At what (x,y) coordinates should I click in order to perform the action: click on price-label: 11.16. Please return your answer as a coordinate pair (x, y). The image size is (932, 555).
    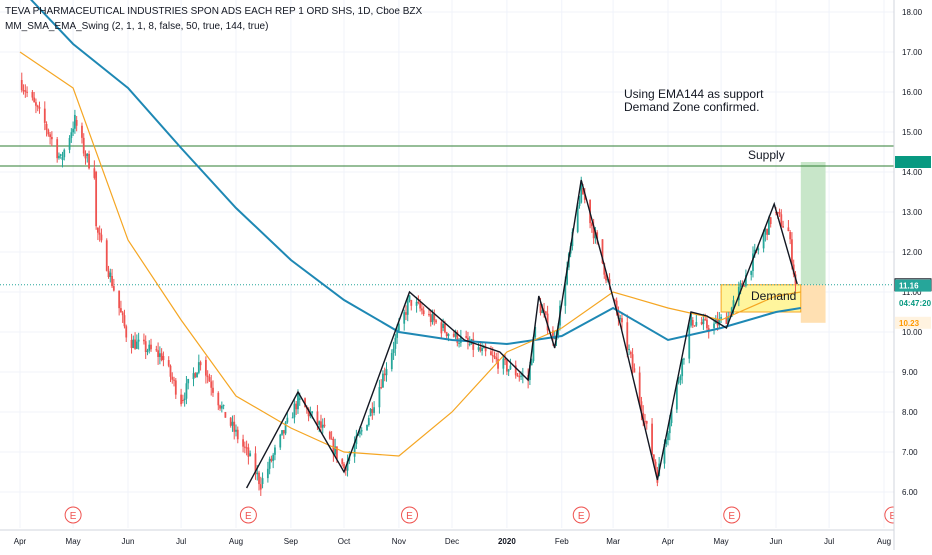
    Looking at the image, I should click on (909, 286).